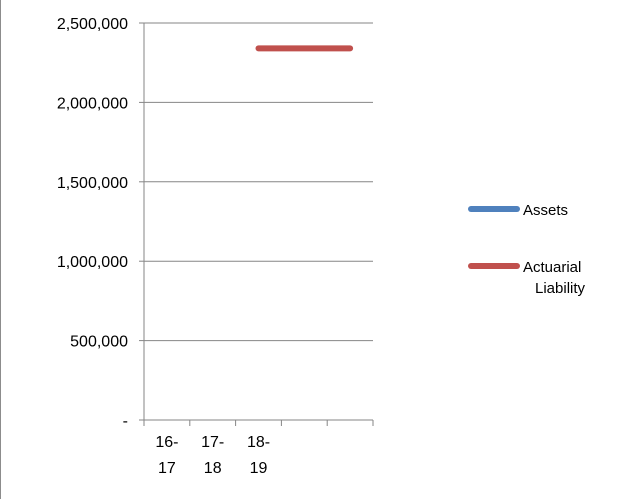 This screenshot has height=504, width=627. I want to click on y-tick-label: 500,000, so click(99, 342).